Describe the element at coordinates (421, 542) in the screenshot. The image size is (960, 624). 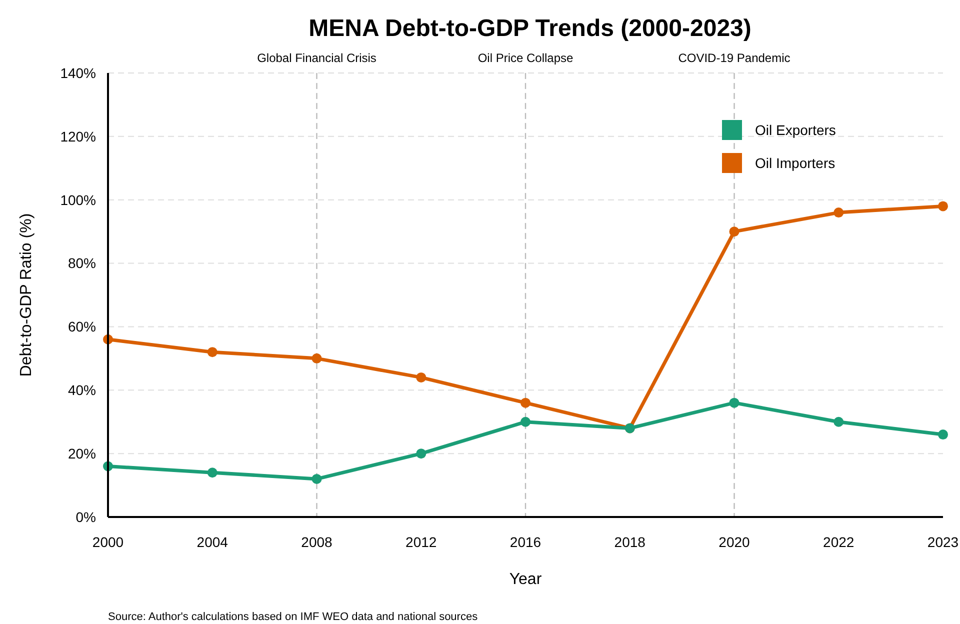
I see `x-tick-label: 2012` at that location.